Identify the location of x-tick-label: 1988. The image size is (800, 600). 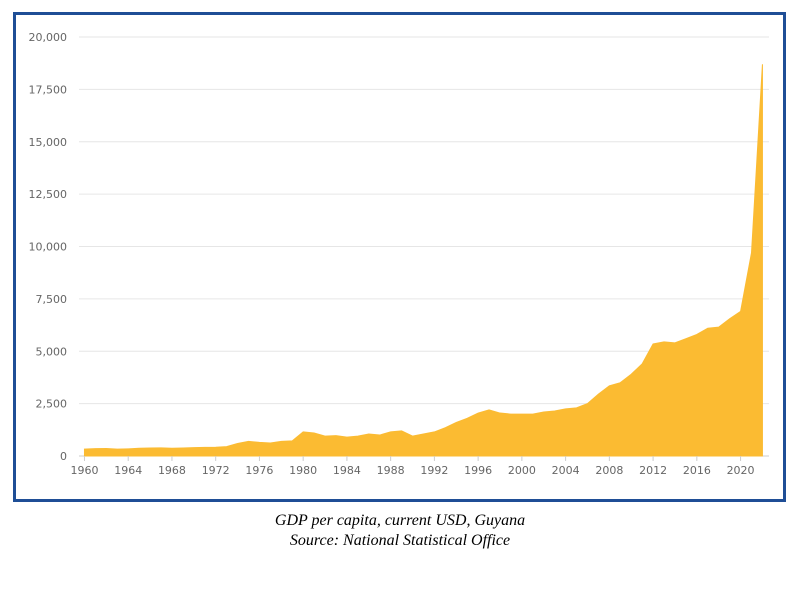
(391, 470).